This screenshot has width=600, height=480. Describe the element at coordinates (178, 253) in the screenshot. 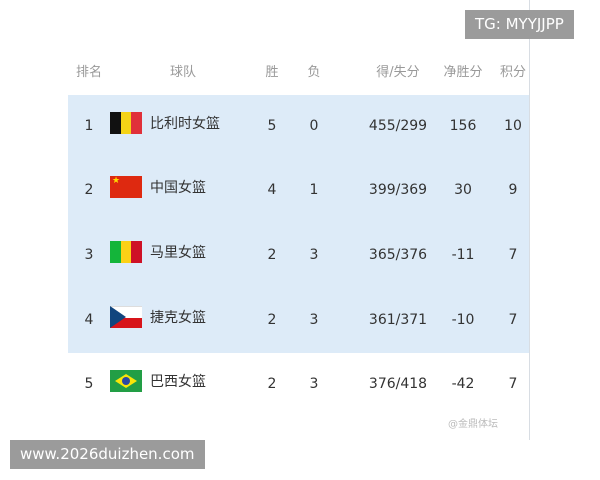

I see `team-name: 马里女篮` at that location.